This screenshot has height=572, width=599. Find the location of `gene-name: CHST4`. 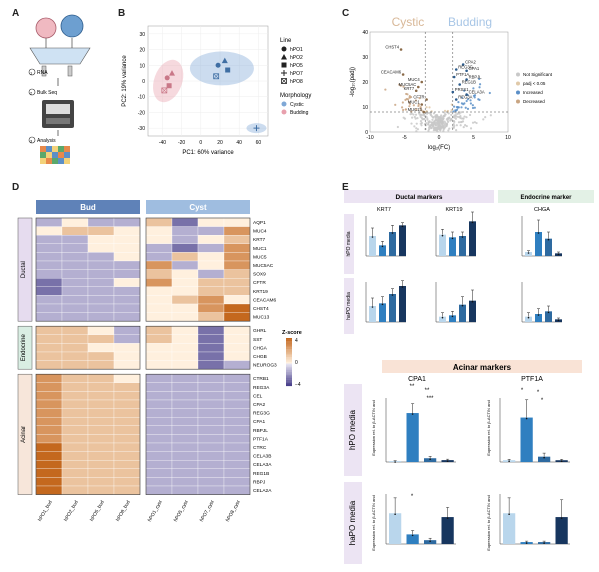

gene-name: CHST4 is located at coordinates (261, 309).